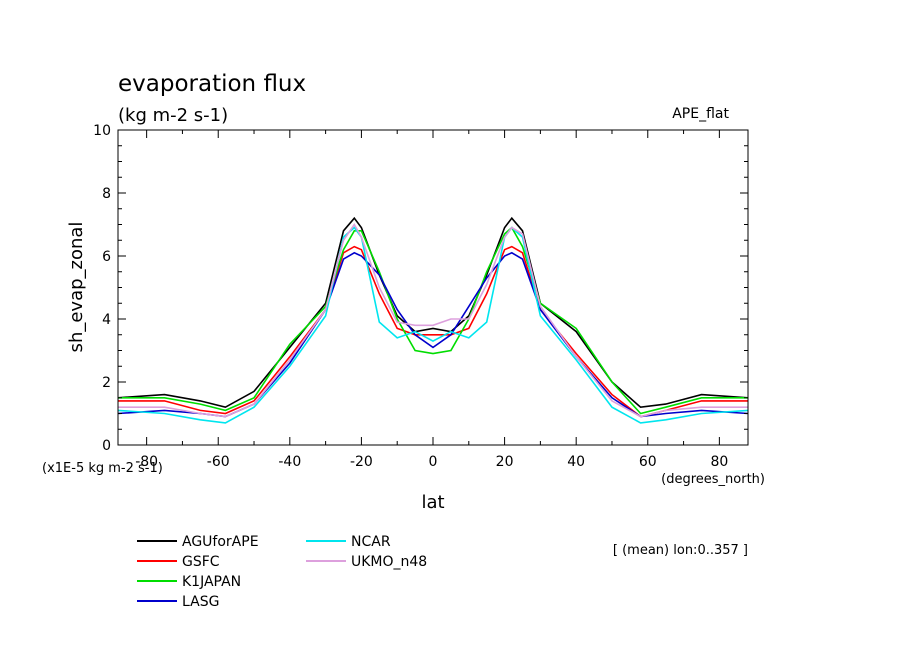  I want to click on y-axis-label: sh_evap_zonal, so click(76, 287).